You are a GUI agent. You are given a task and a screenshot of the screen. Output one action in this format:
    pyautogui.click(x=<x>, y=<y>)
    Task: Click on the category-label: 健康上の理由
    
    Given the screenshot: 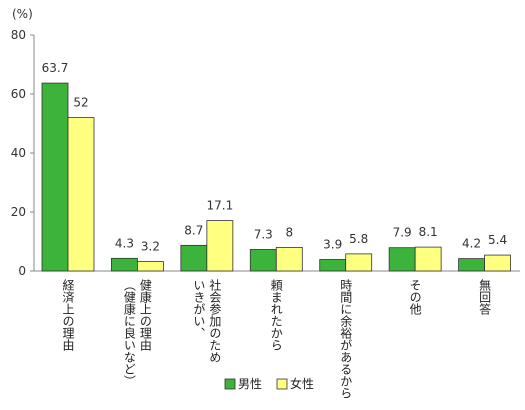 What is the action you would take?
    pyautogui.click(x=145, y=315)
    